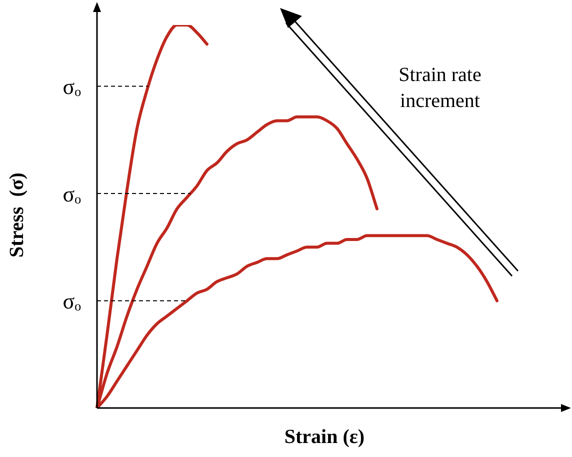 This screenshot has height=457, width=572. I want to click on y-axis-title: Stress (σ), so click(17, 215).